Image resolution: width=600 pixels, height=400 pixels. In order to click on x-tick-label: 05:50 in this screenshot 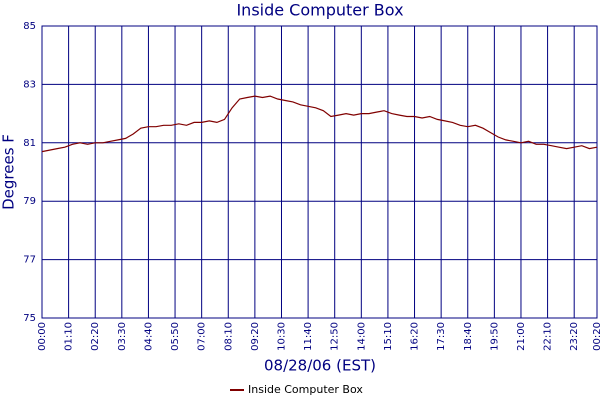, I will do `click(175, 336)`.